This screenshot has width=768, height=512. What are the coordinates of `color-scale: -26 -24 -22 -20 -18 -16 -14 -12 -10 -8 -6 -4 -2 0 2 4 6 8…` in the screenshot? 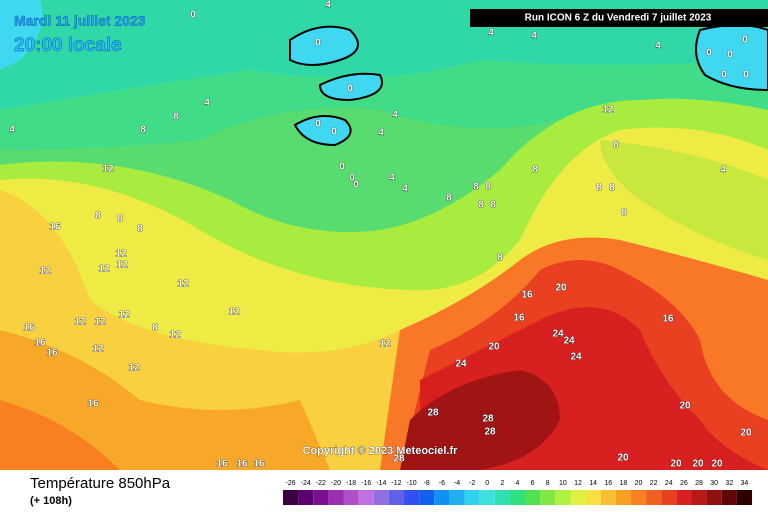 It's located at (517, 492).